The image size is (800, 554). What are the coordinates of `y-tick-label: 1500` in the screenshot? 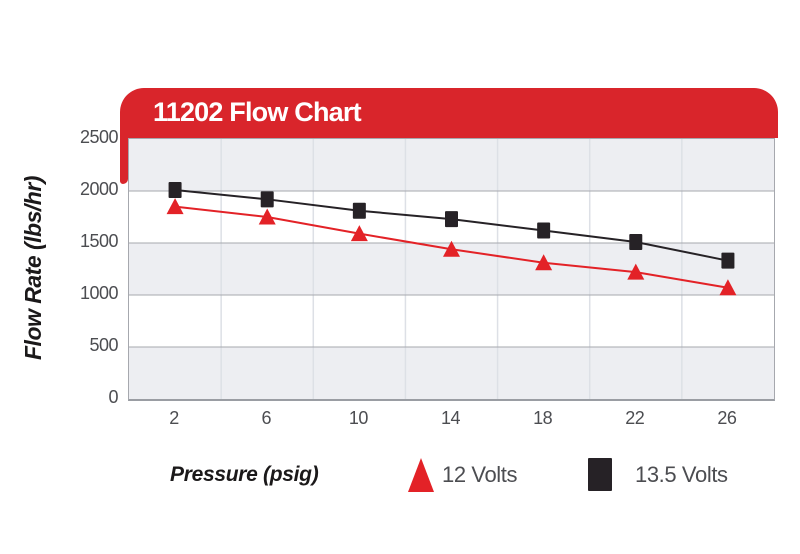 It's located at (99, 241).